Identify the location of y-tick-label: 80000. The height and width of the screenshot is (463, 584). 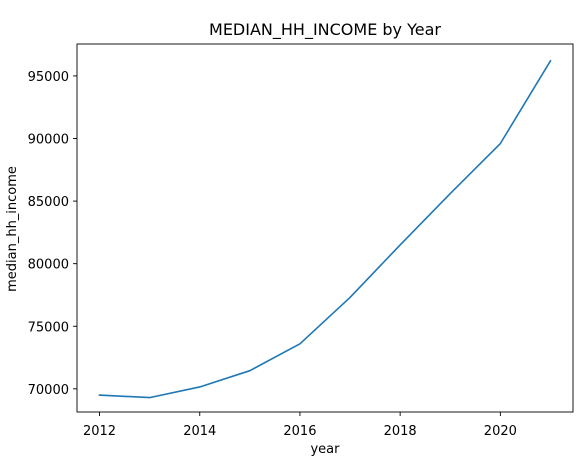
(48, 265).